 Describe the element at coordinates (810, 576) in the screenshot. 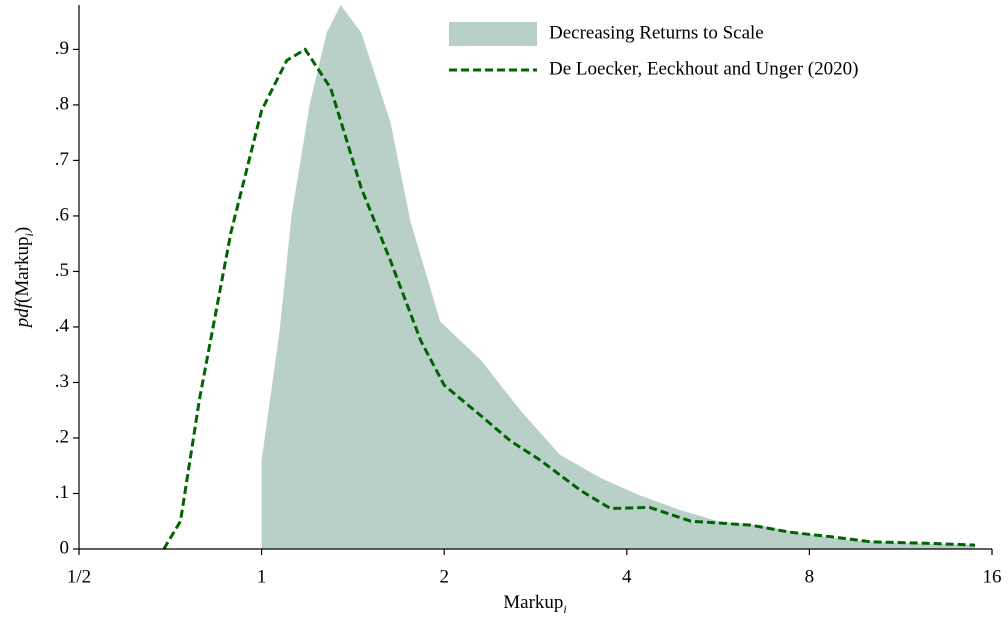

I see `x-tick-label: 8` at that location.